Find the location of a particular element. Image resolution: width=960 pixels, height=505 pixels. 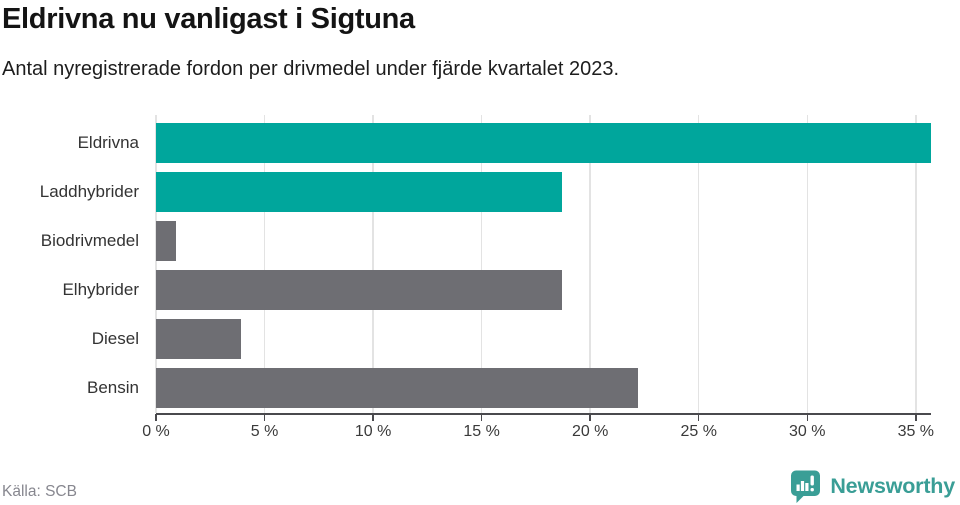

category-label-eldrivna: Eldrivna is located at coordinates (108, 142).